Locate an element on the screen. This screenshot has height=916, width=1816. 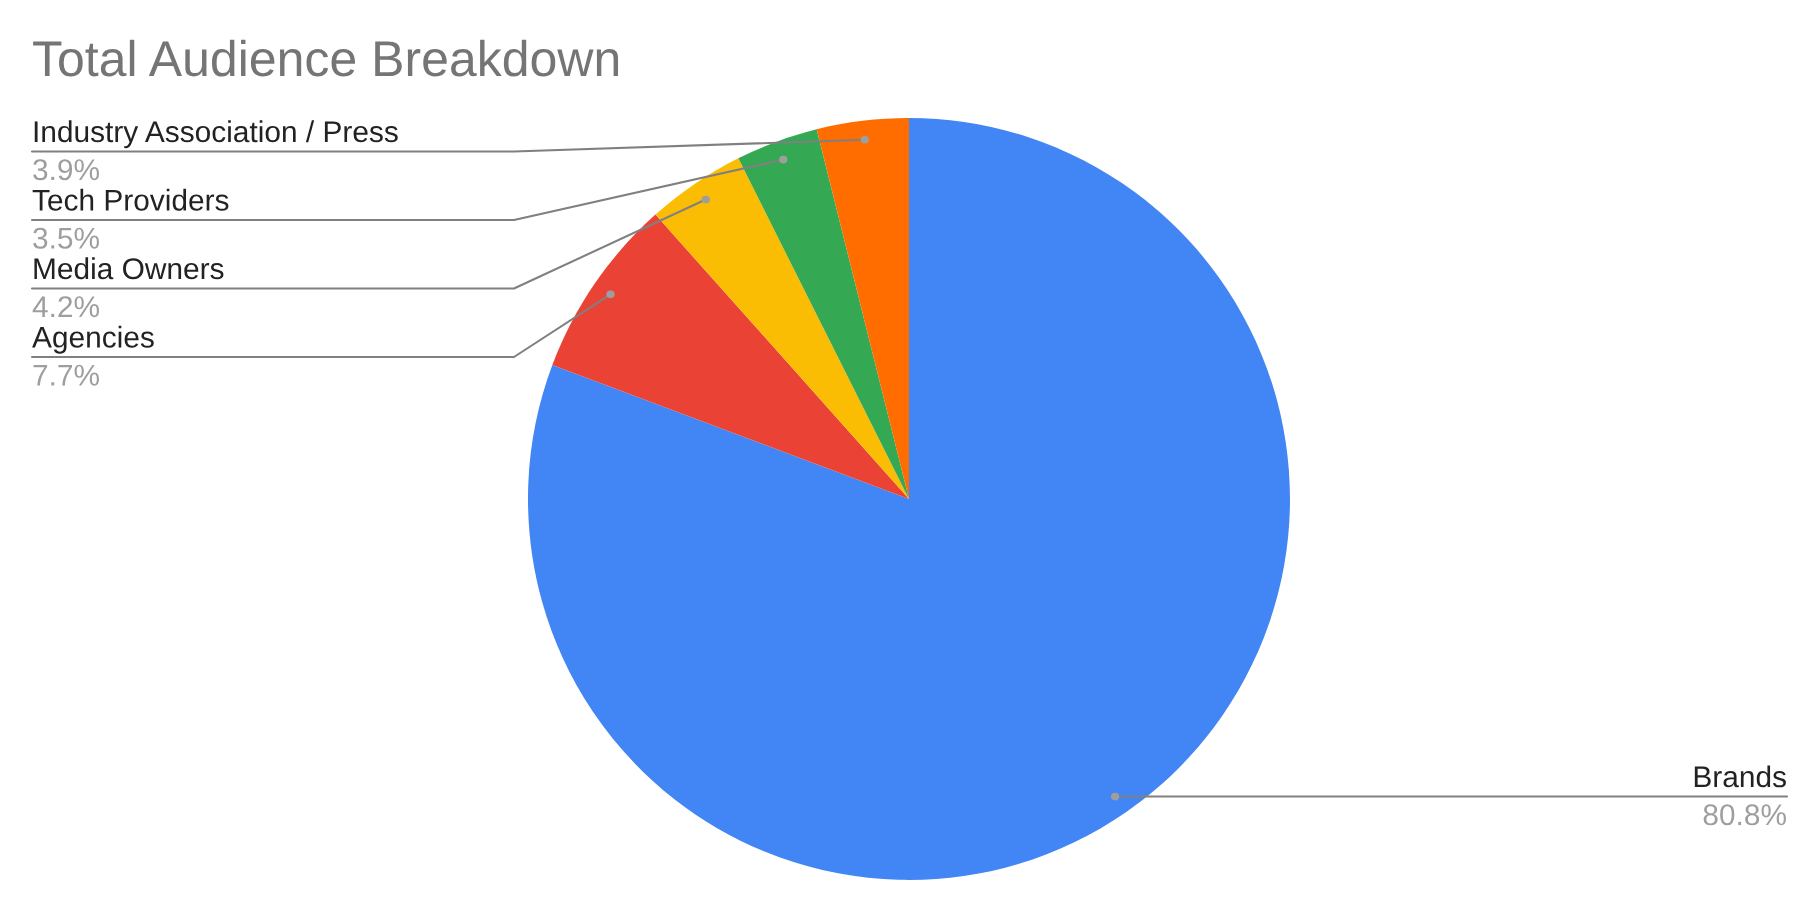
slice-label: Agencies is located at coordinates (93, 339).